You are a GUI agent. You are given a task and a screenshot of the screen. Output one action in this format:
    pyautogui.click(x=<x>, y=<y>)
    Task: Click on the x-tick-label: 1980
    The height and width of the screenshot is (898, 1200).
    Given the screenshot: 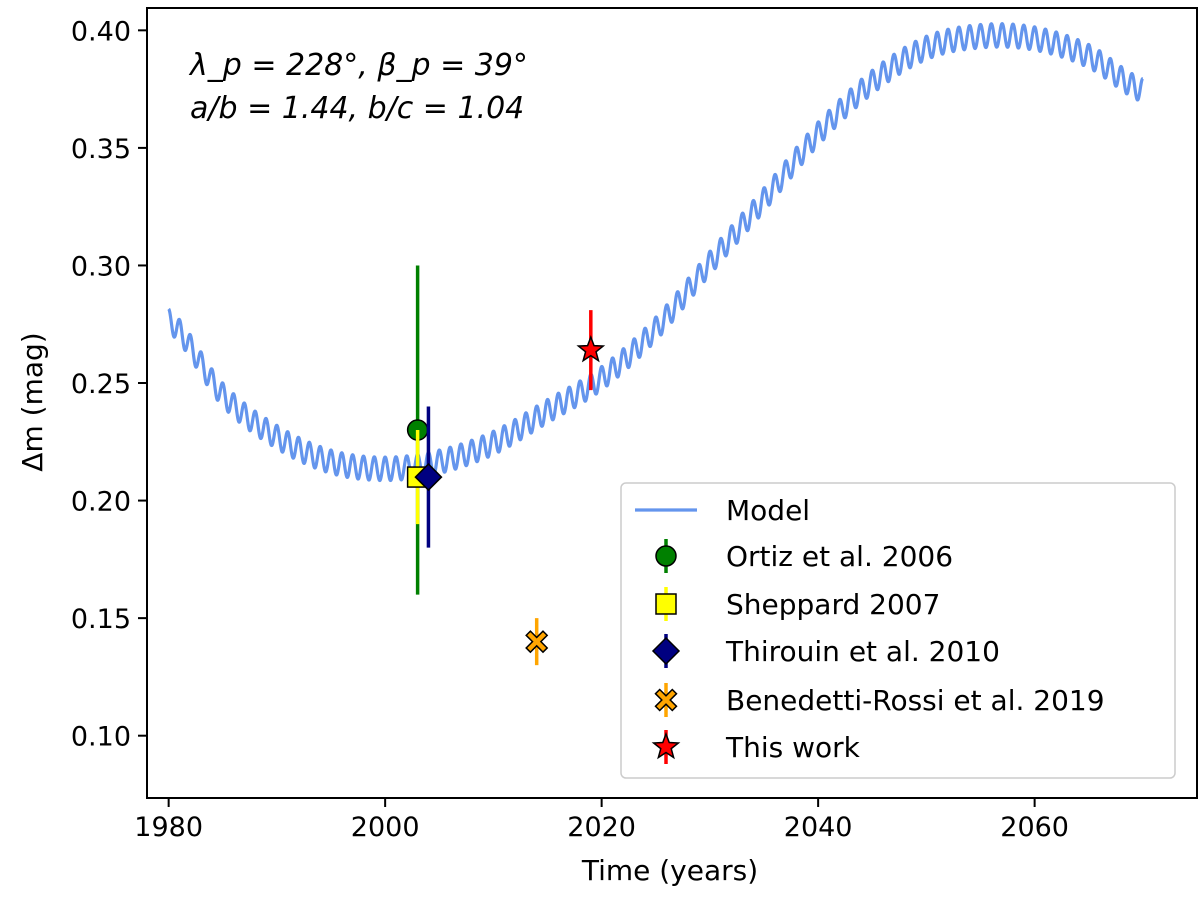 What is the action you would take?
    pyautogui.click(x=168, y=827)
    